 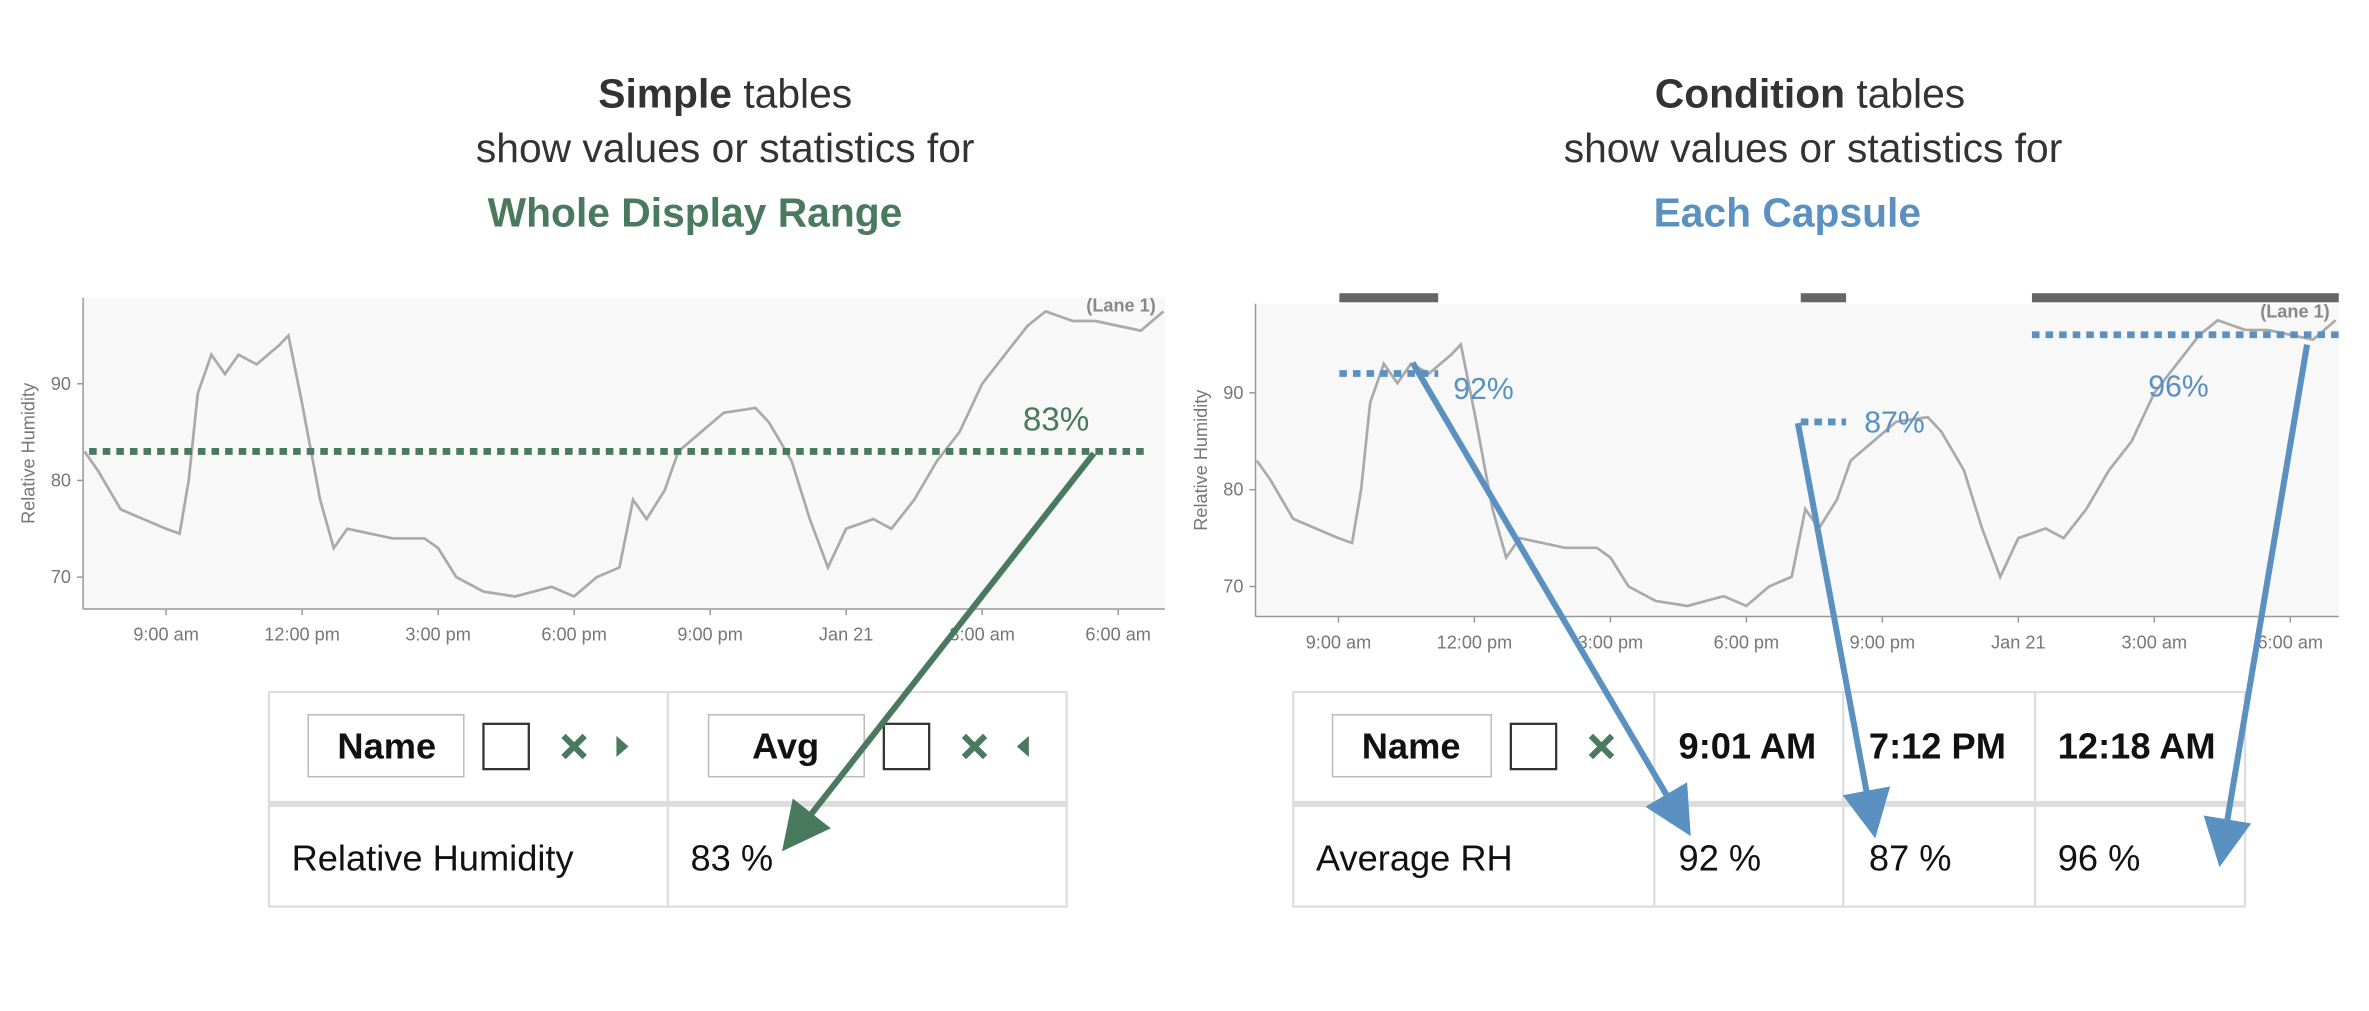 I want to click on header-cell: 7:12 PM, so click(x=1937, y=746).